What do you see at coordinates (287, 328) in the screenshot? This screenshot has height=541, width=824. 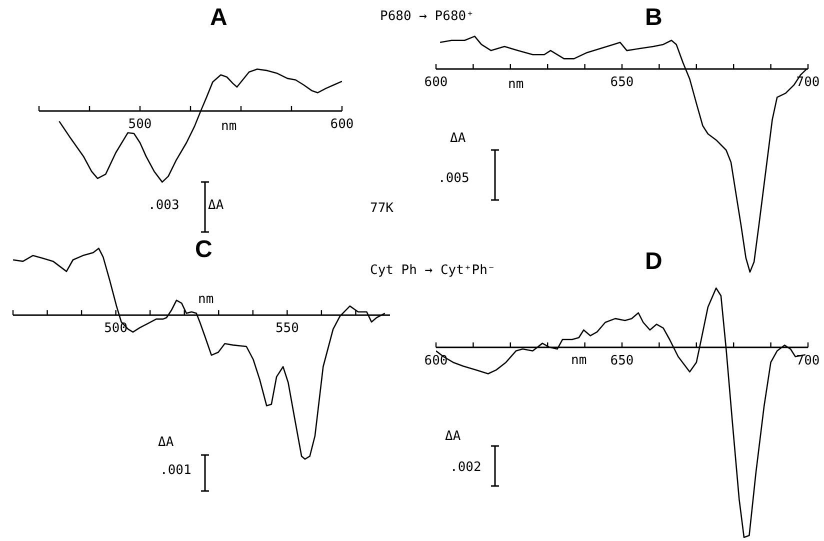 I see `x-tick-label: 550` at bounding box center [287, 328].